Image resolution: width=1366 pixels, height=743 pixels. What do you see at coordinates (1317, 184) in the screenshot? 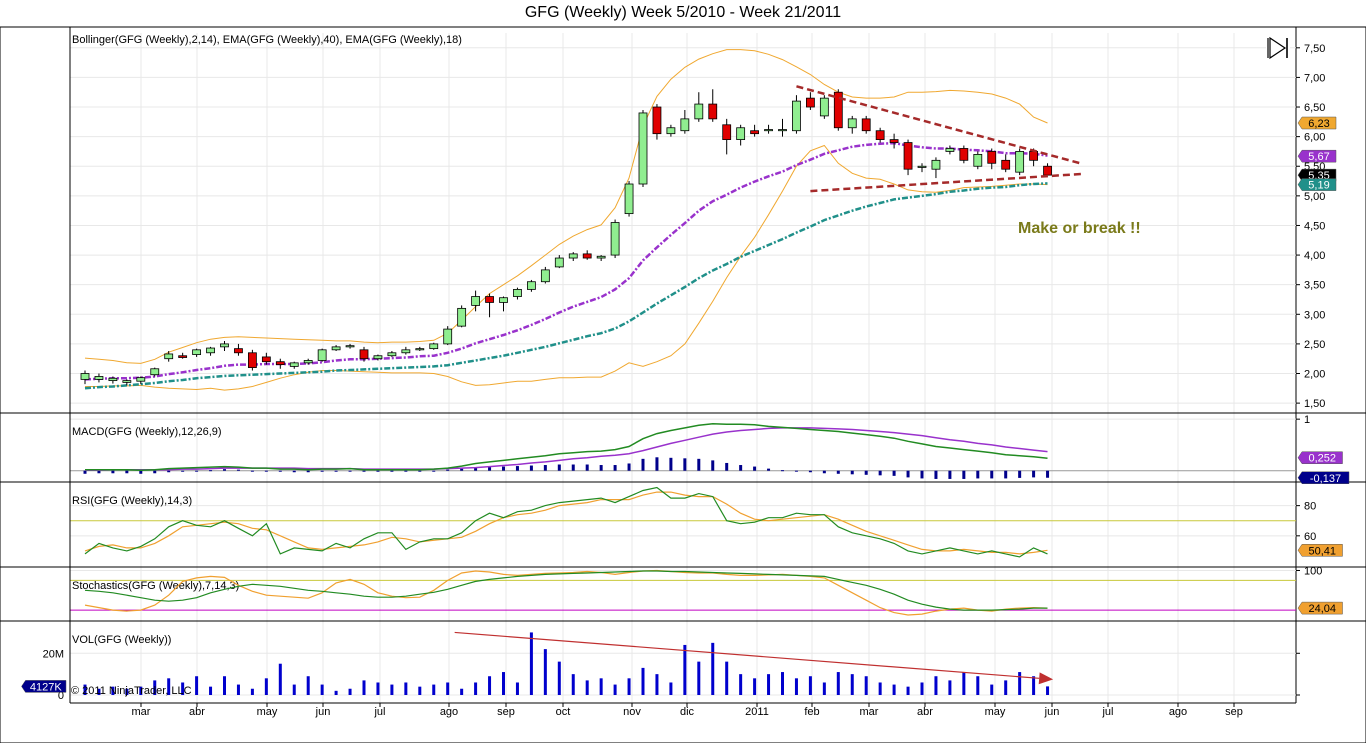
I see `ema40-value-badge-shape` at bounding box center [1317, 184].